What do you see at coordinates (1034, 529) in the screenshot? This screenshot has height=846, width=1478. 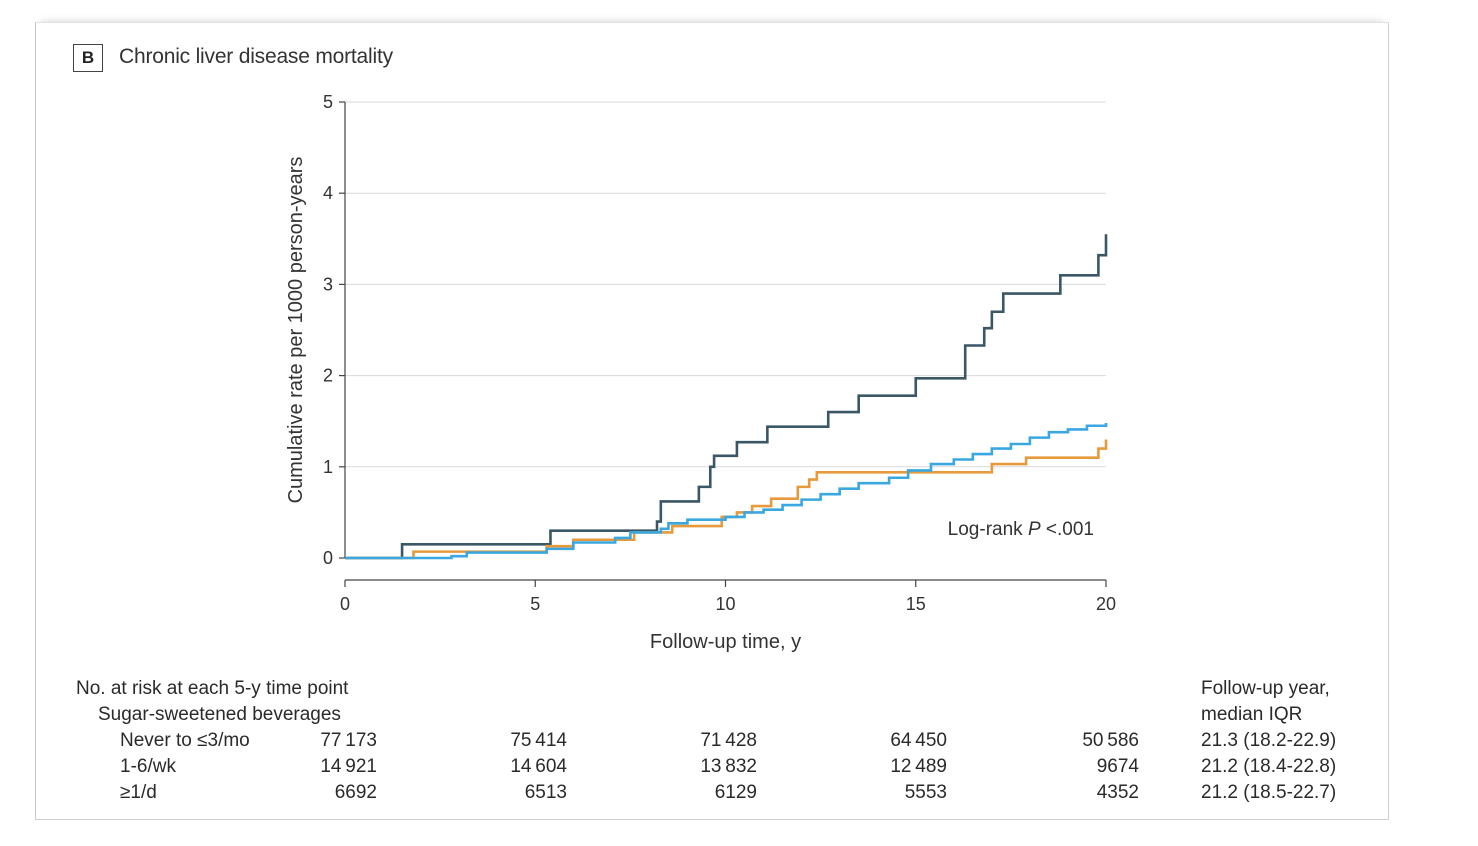 I see `annotation-p: P` at bounding box center [1034, 529].